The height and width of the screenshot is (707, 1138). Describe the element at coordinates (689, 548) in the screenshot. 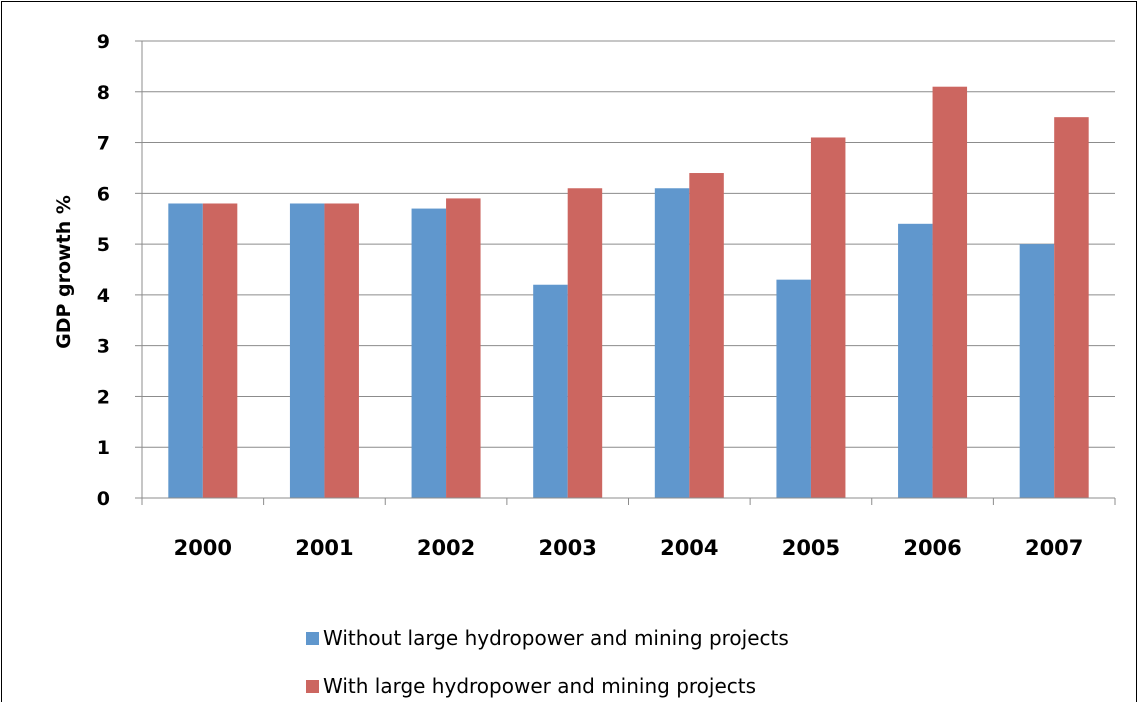

I see `x-tick-label: 2004` at that location.